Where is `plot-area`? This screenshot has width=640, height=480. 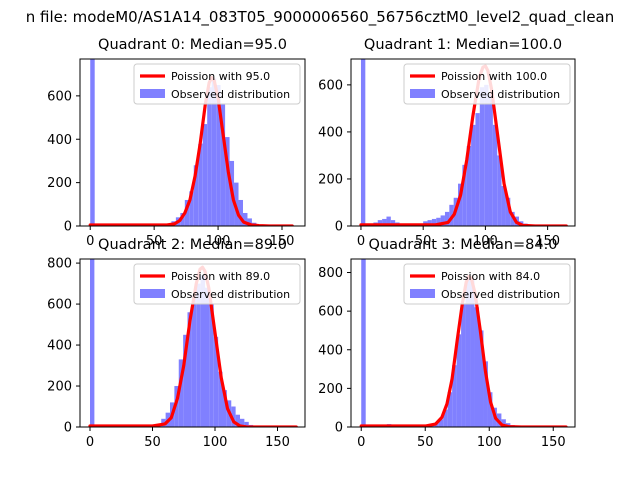 plot-area is located at coordinates (191, 142).